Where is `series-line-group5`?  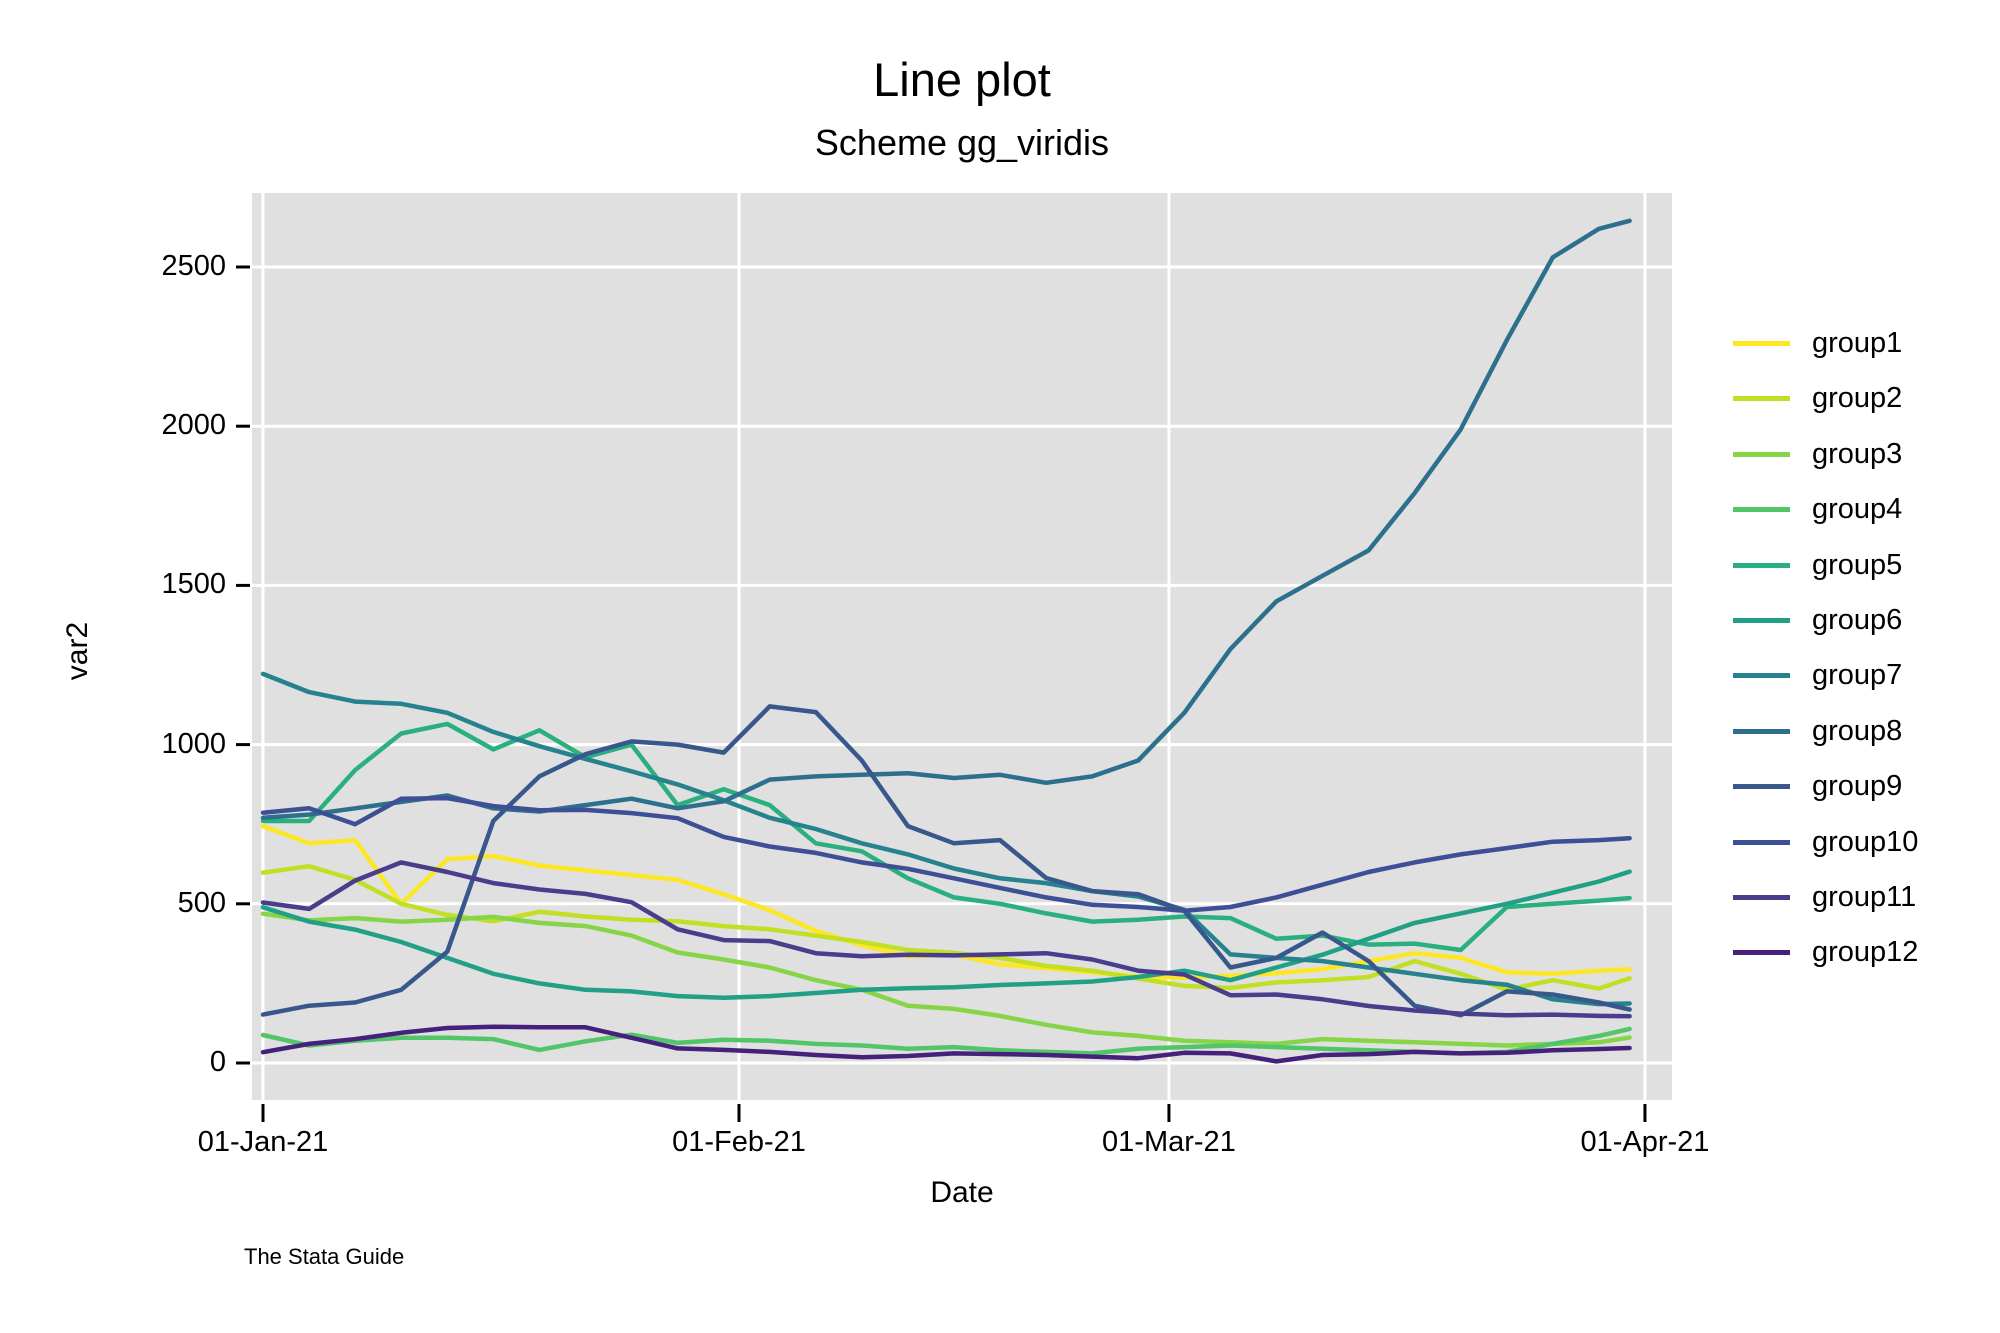 series-line-group5 is located at coordinates (946, 837).